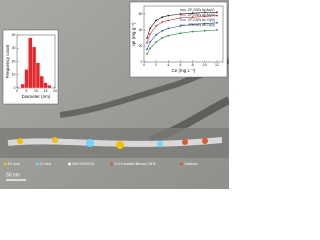 The image size is (320, 240). What do you see at coordinates (46, 91) in the screenshot?
I see `x-tick-label: 15` at bounding box center [46, 91].